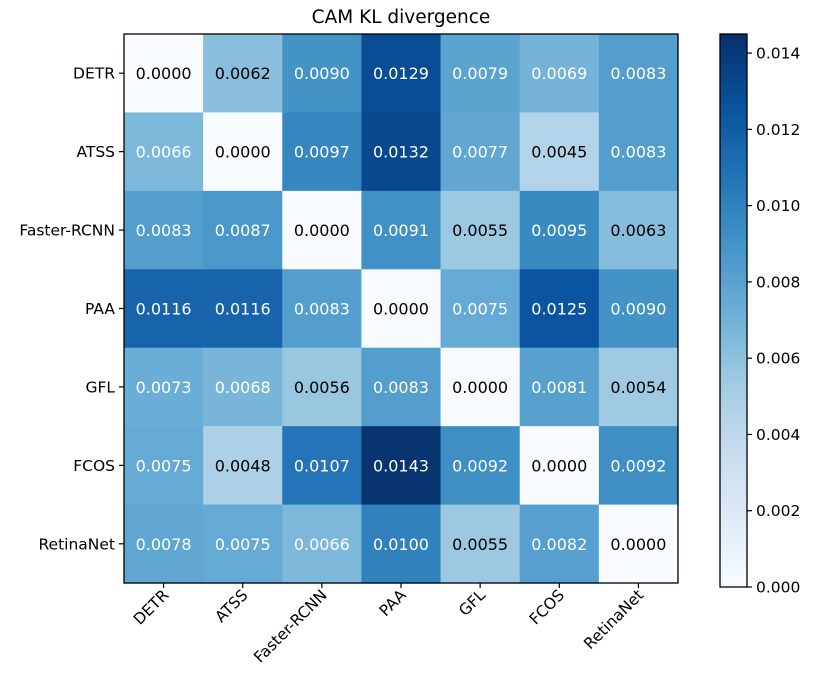  I want to click on heatmap-cell-paa-paa, so click(401, 309).